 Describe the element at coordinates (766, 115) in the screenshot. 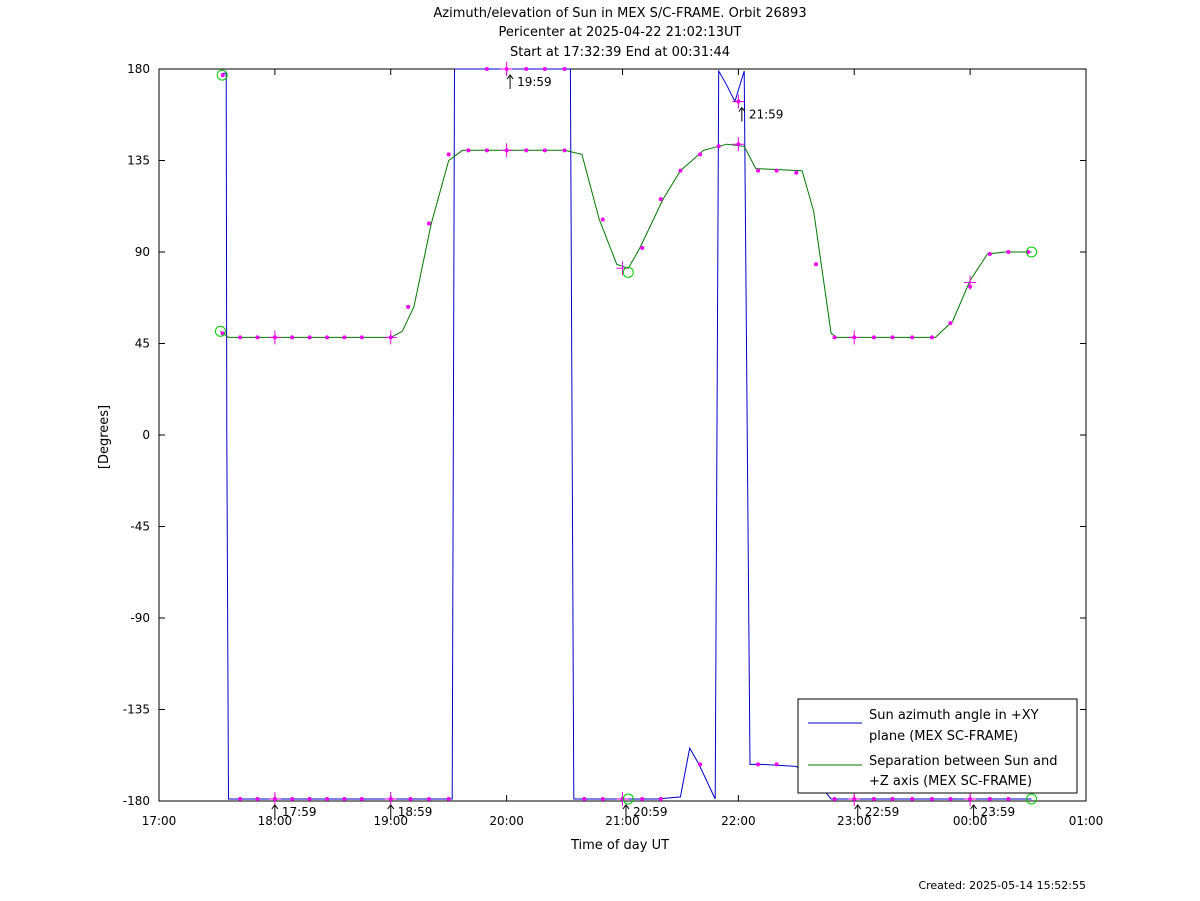

I see `time-annotation-label: 21:59` at that location.